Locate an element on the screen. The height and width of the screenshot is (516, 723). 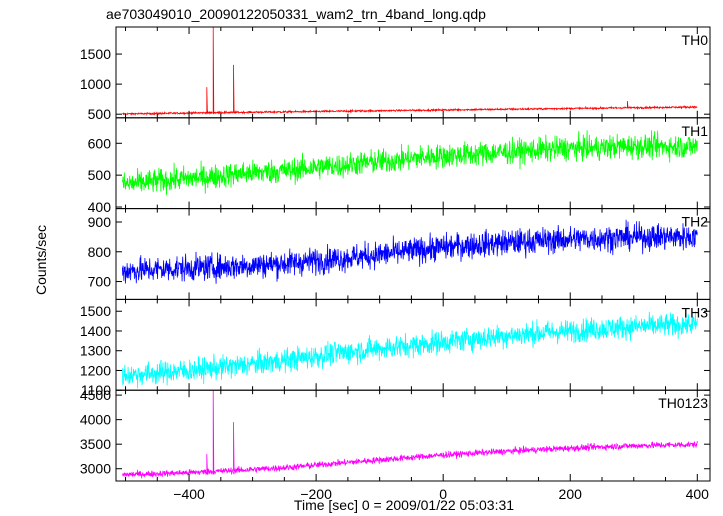
y-axis-label: Counts/sec is located at coordinates (41, 260).